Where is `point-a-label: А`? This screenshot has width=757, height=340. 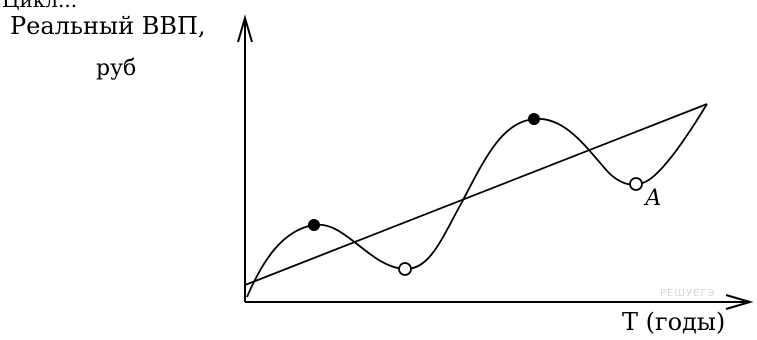
point-a-label: А is located at coordinates (653, 198).